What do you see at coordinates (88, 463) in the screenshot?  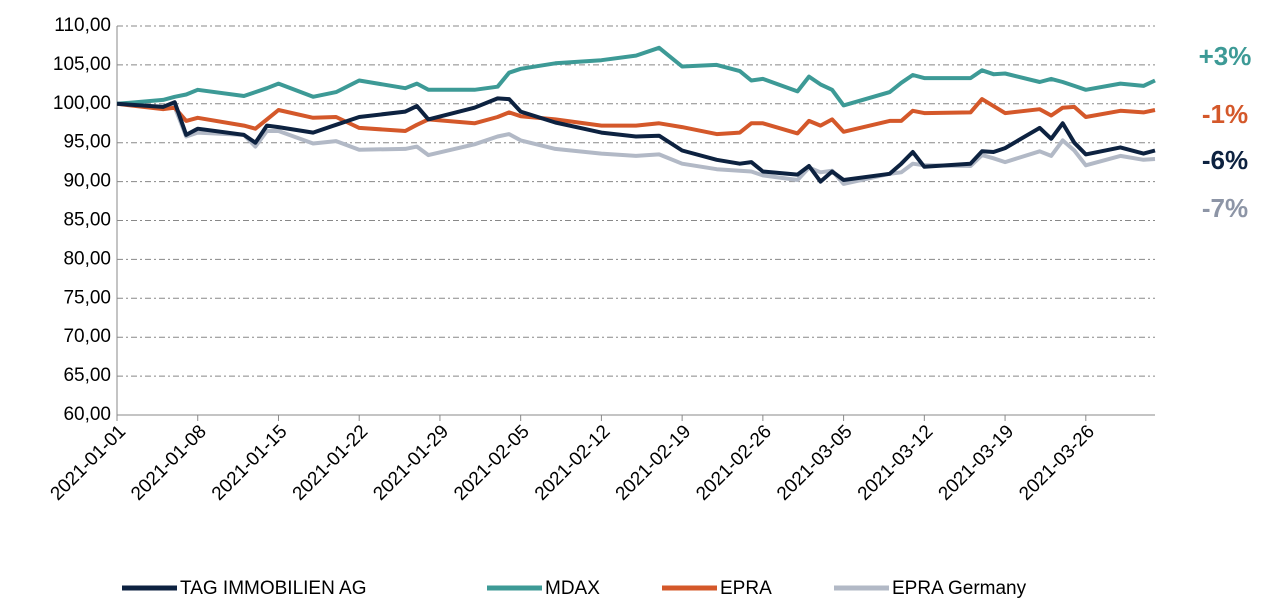 I see `x-tick-label: 2021-01-01` at bounding box center [88, 463].